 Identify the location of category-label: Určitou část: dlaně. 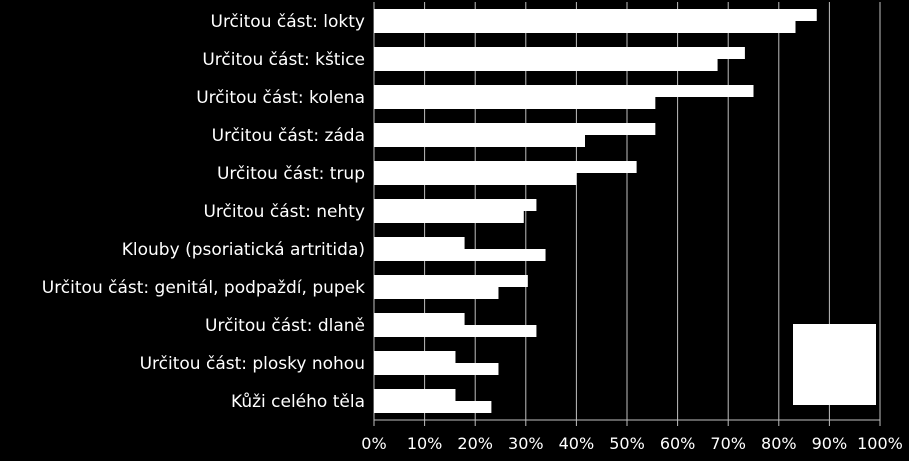
(285, 326).